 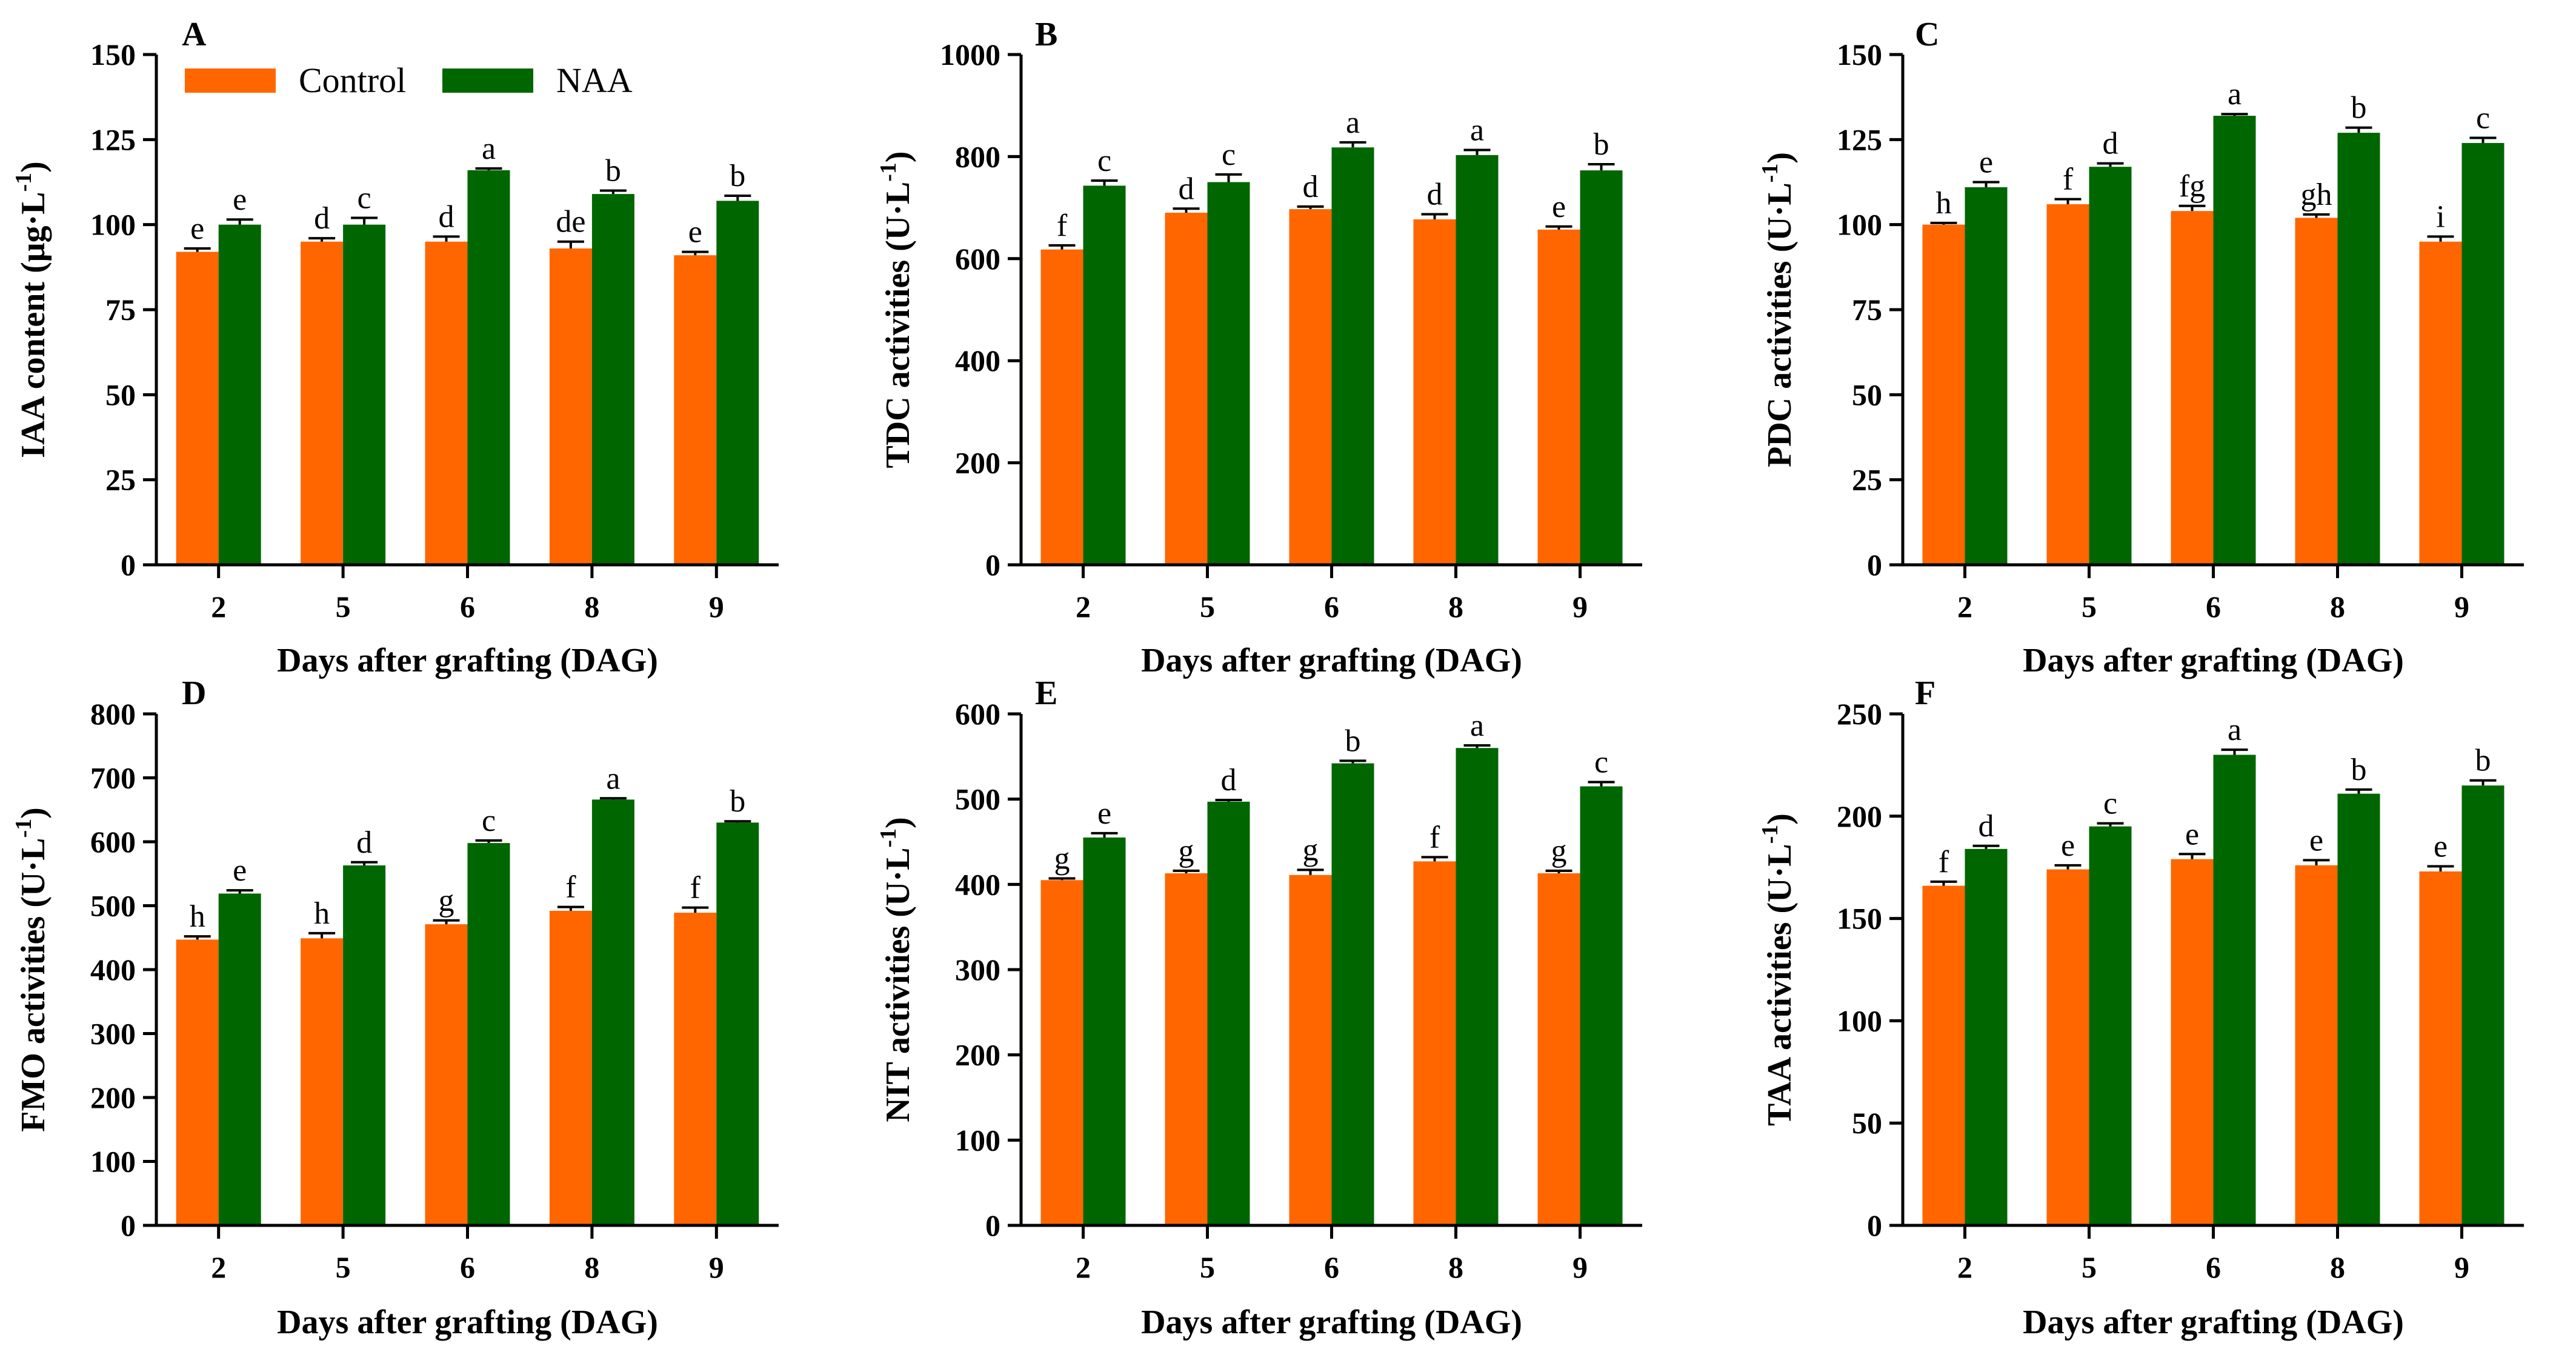 What do you see at coordinates (1353, 741) in the screenshot?
I see `significance-letter-naa-6: b` at bounding box center [1353, 741].